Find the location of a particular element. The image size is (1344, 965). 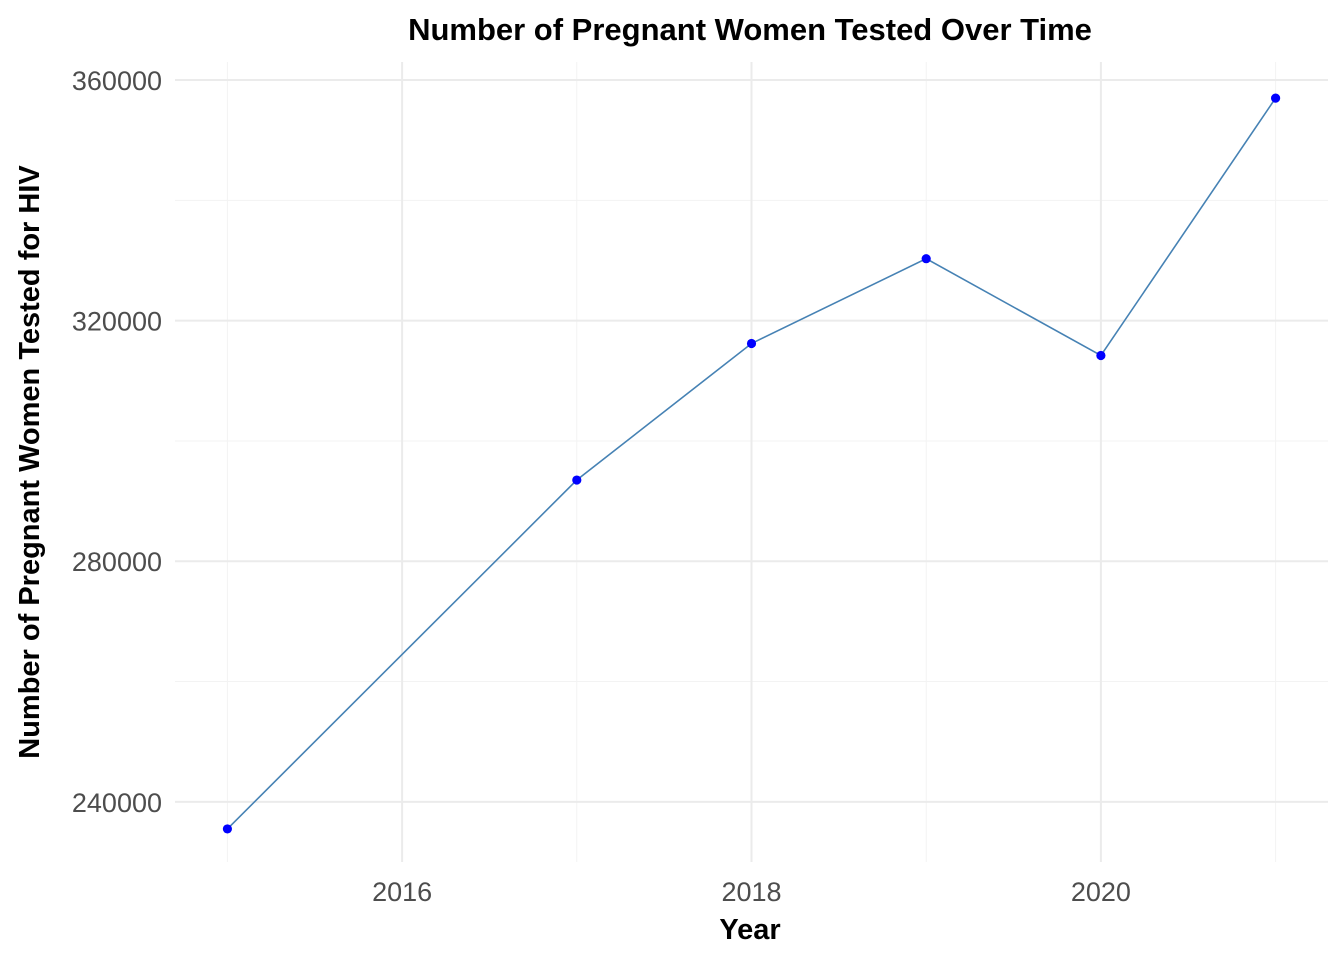

x-tick-label: 2018 is located at coordinates (751, 892).